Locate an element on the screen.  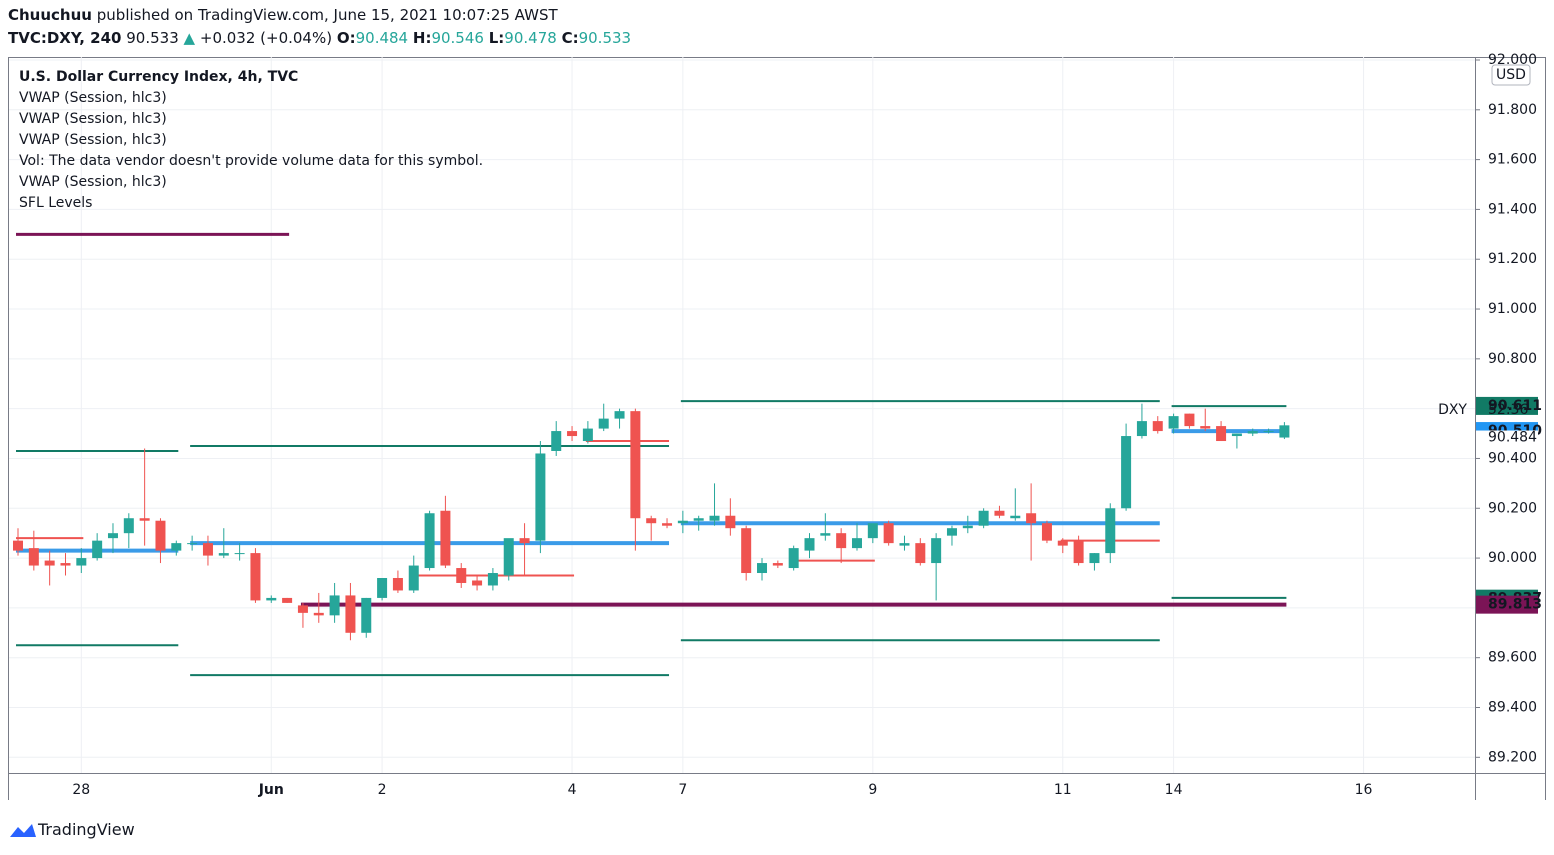
symbol-tag: DXY is located at coordinates (1452, 410).